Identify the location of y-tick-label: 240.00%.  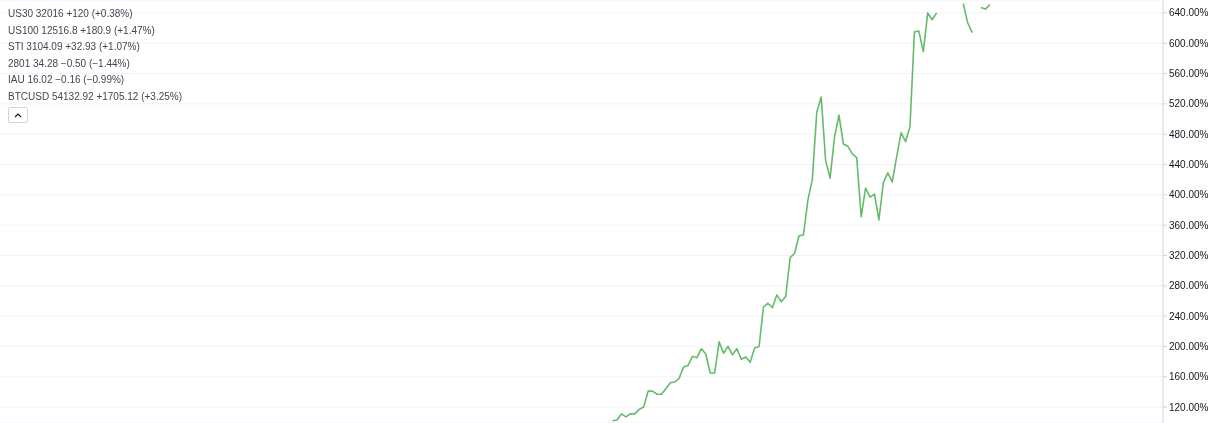
(1189, 316).